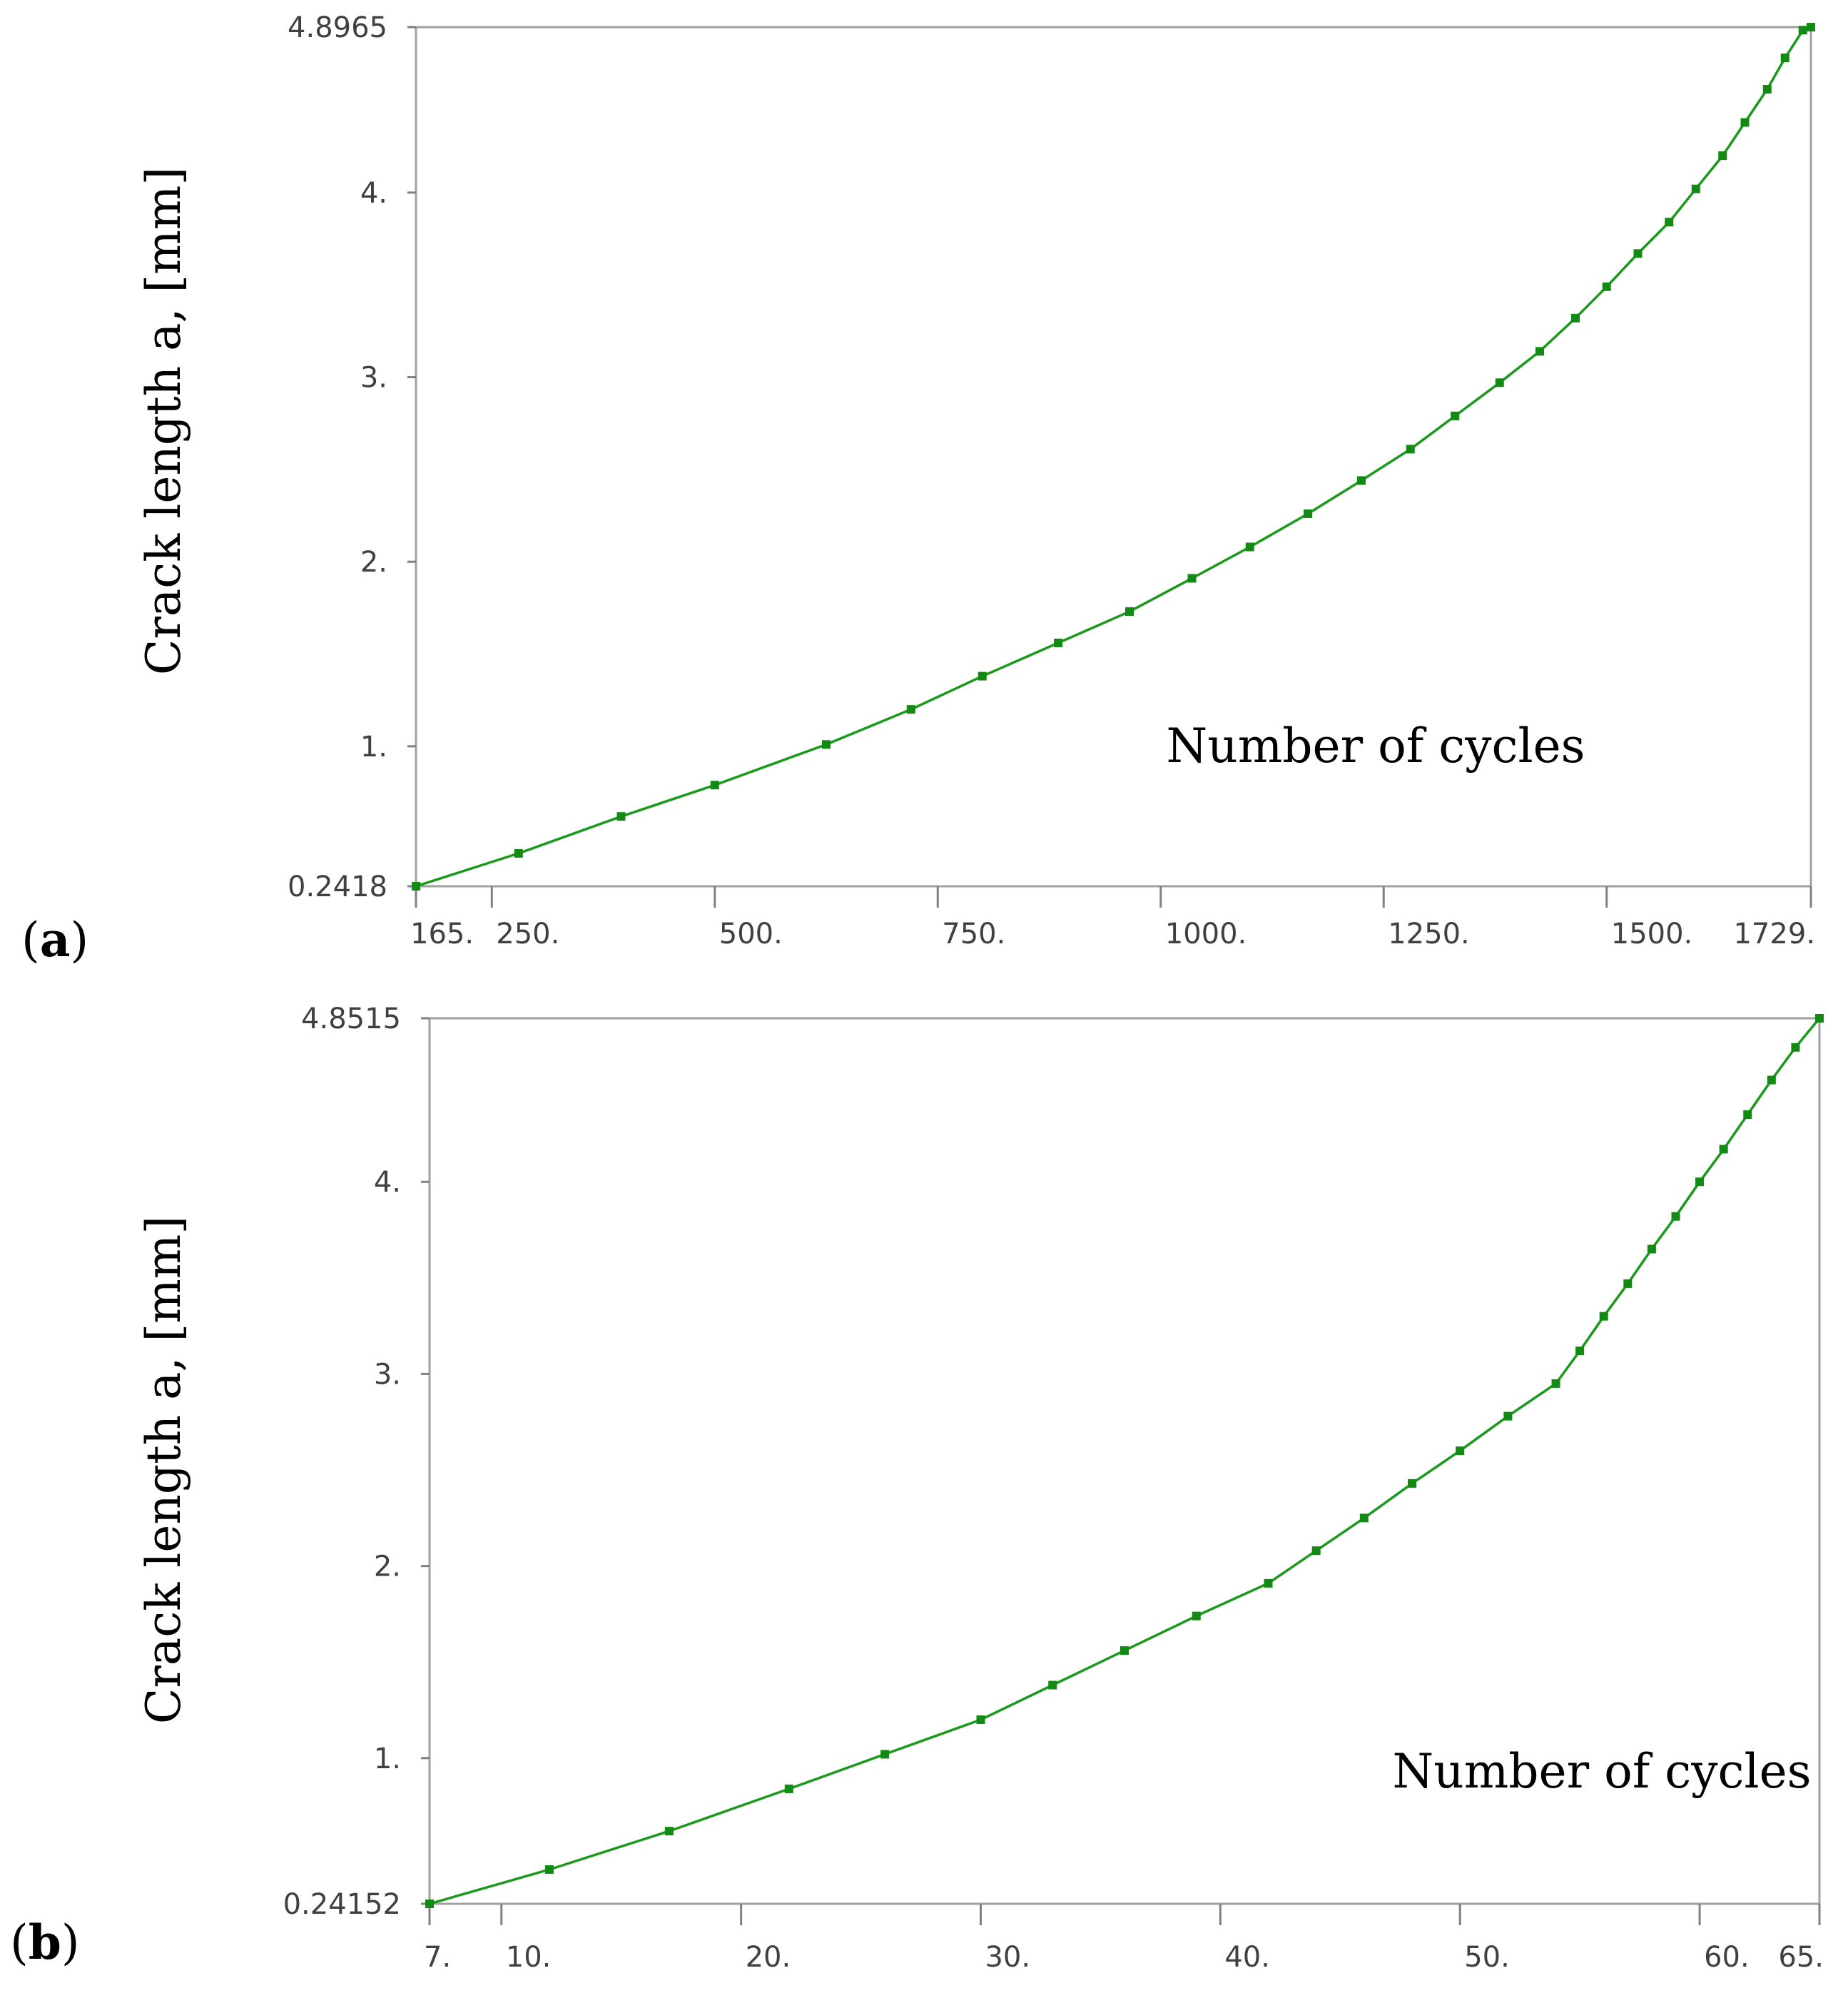  Describe the element at coordinates (164, 421) in the screenshot. I see `y-axis-label-a: Crack length a, [mm]` at that location.